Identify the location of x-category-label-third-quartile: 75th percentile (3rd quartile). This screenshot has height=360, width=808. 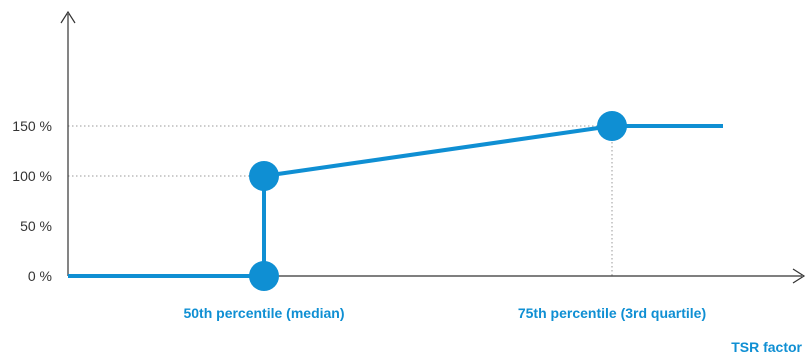
(612, 313).